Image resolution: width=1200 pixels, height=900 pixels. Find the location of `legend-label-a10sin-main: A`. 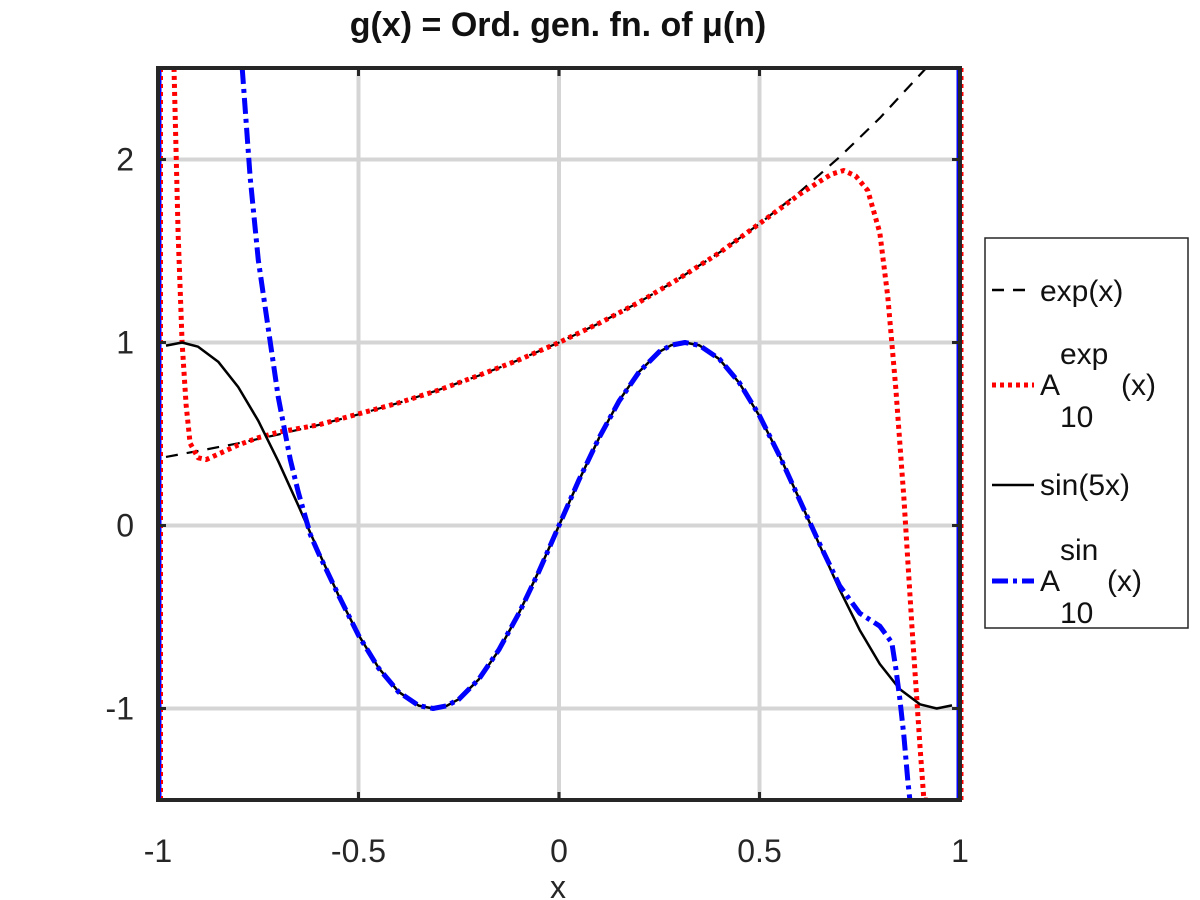

legend-label-a10sin-main: A is located at coordinates (1050, 581).